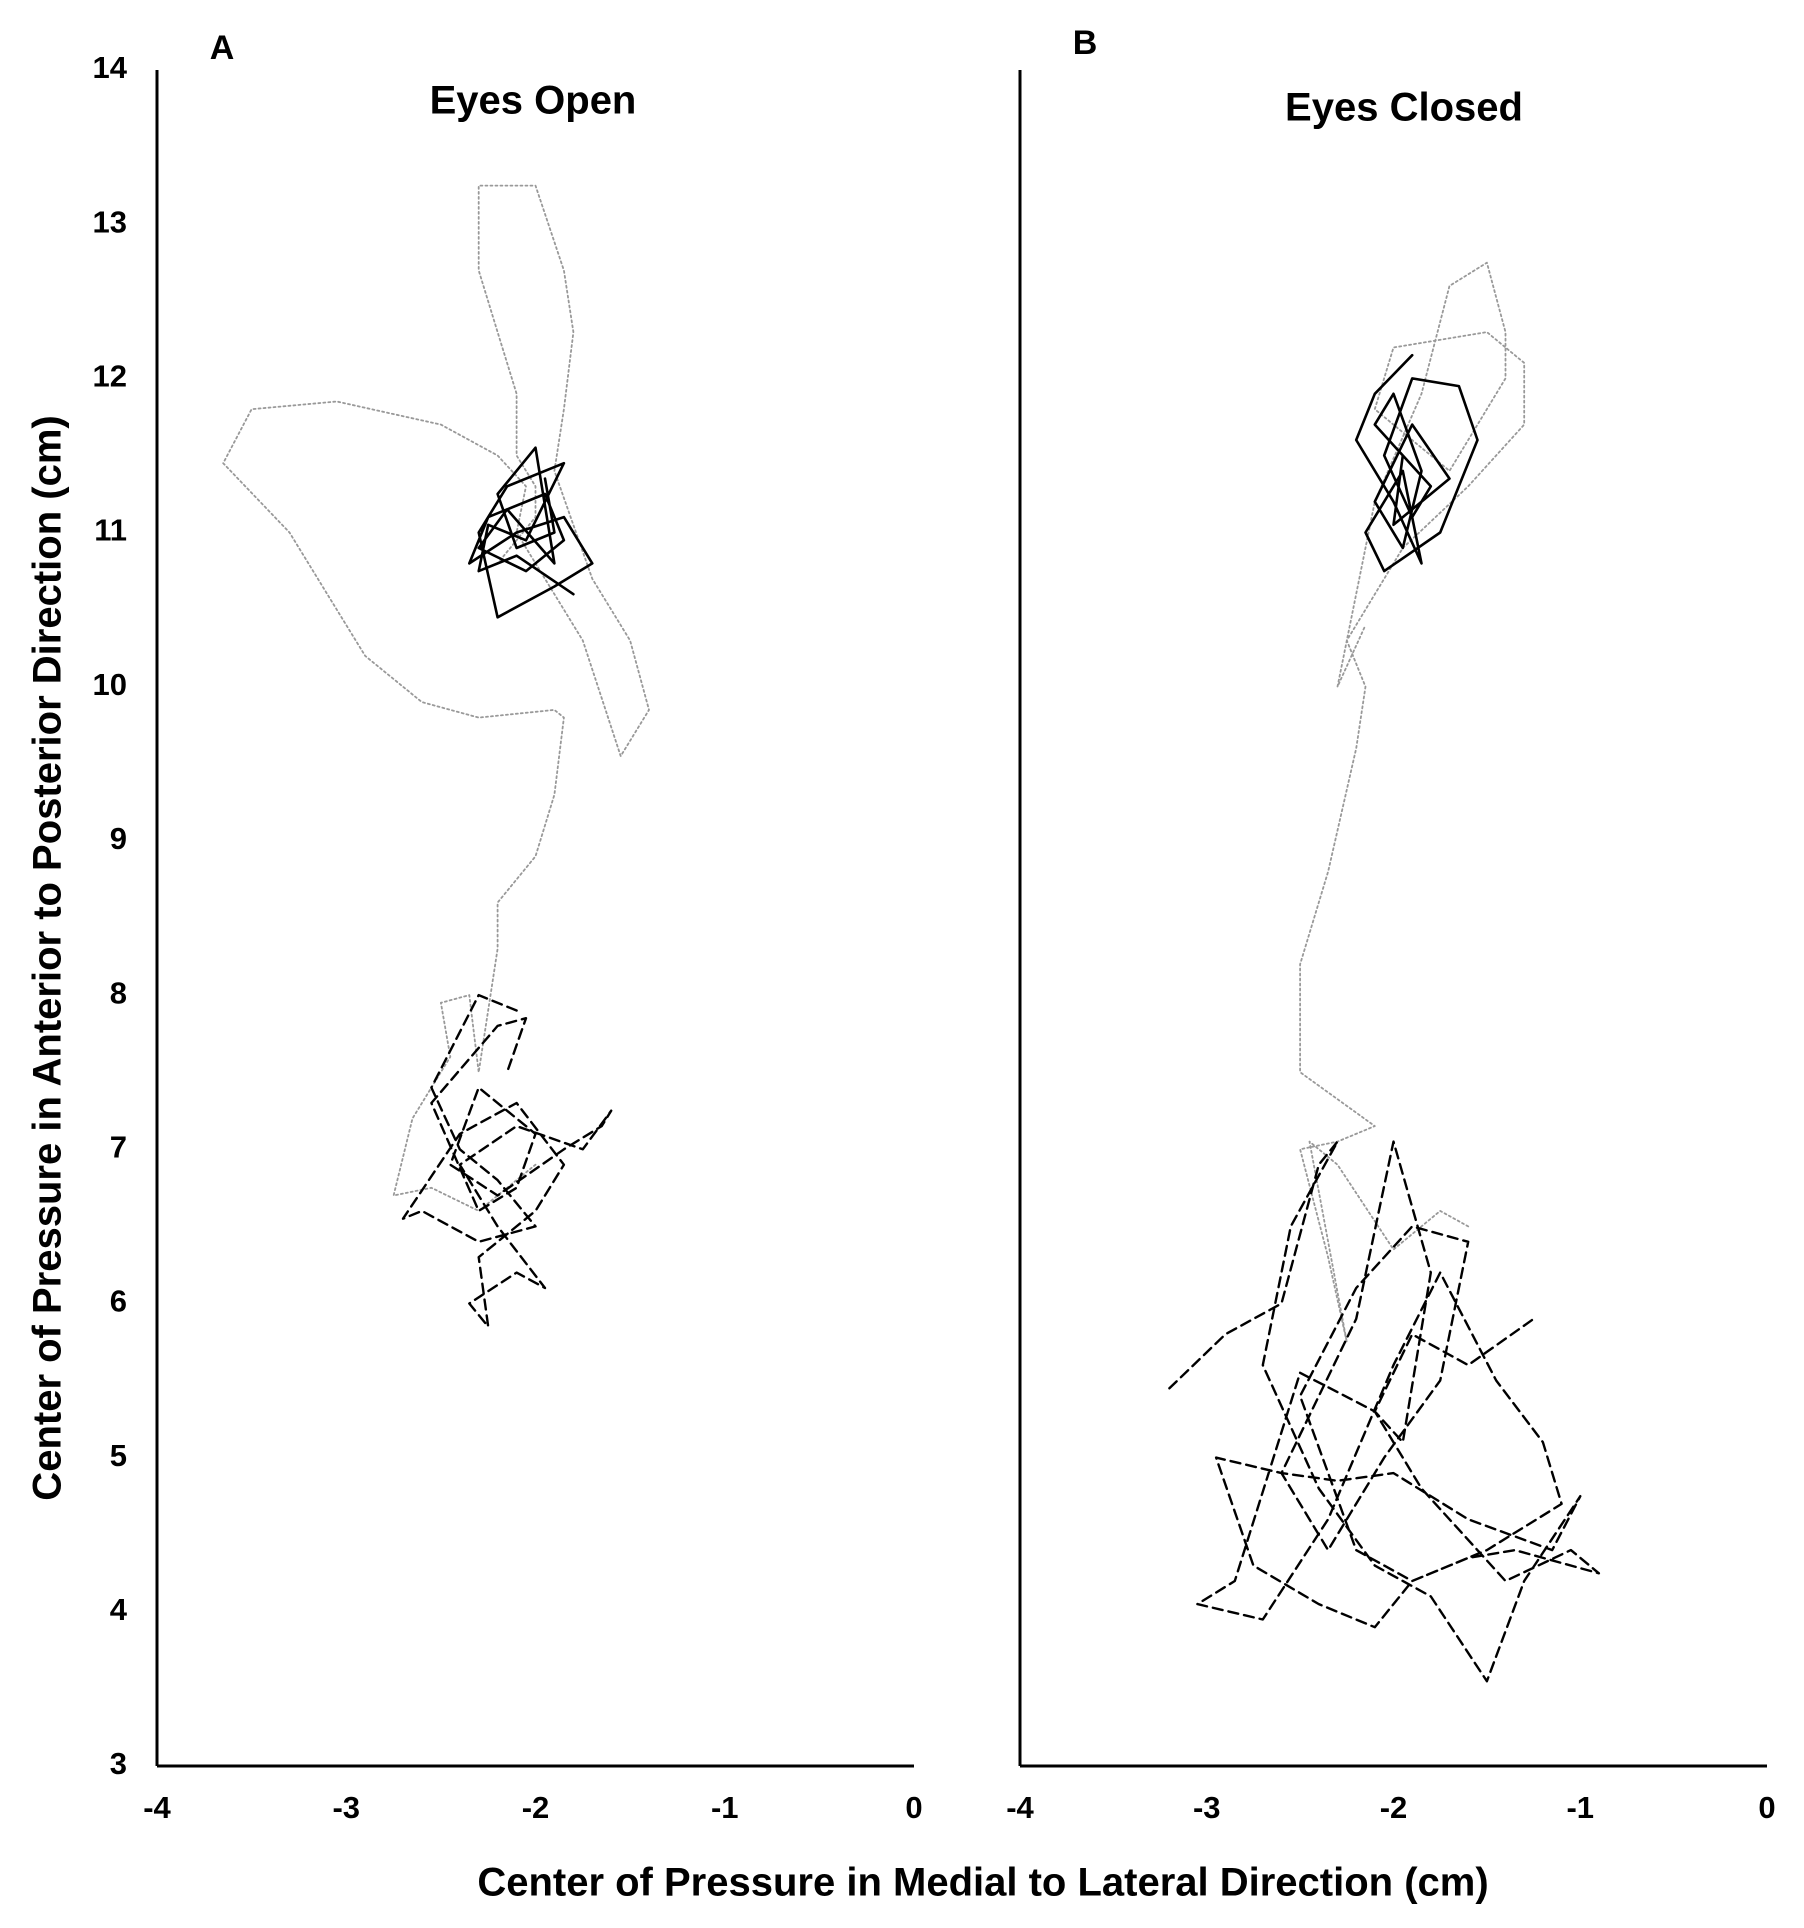 This screenshot has width=1804, height=1928. Describe the element at coordinates (1404, 108) in the screenshot. I see `chart-title: Eyes Closed` at that location.